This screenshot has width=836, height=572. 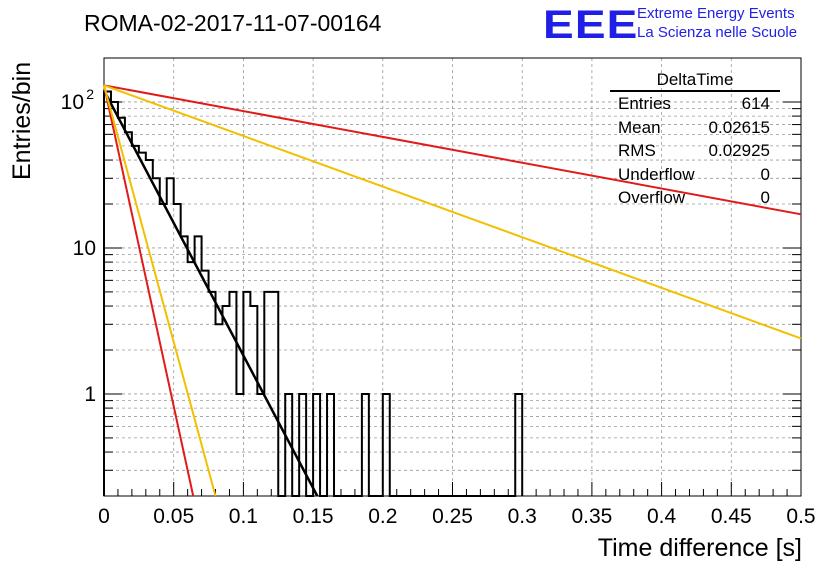 I want to click on stats-label: Entries, so click(x=644, y=103).